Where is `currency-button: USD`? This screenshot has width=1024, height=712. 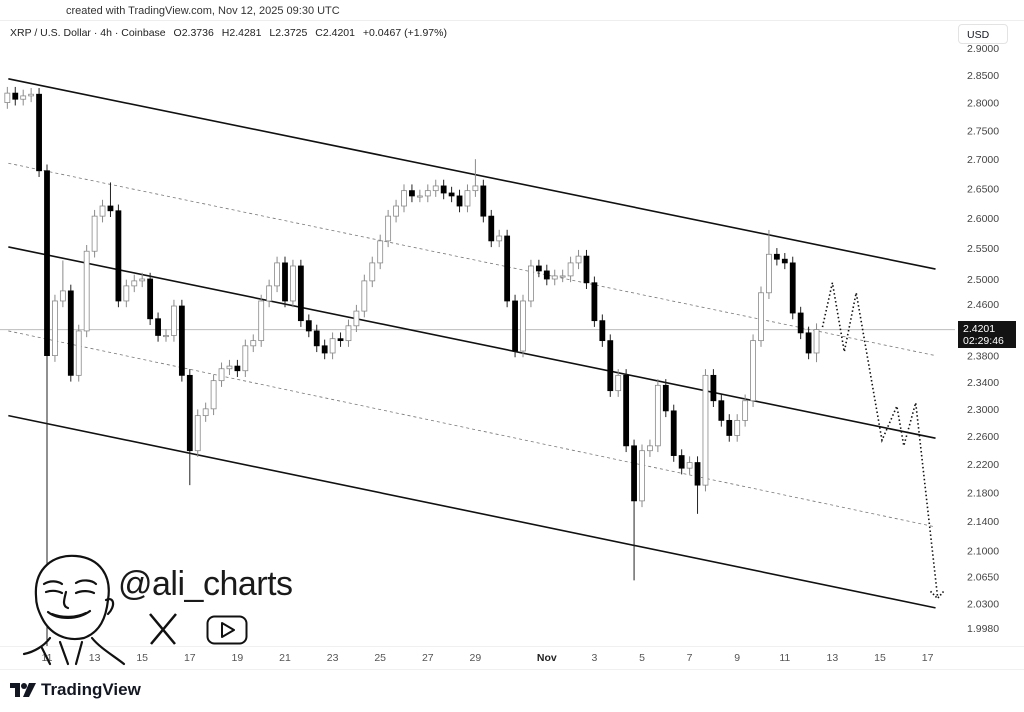 currency-button: USD is located at coordinates (983, 34).